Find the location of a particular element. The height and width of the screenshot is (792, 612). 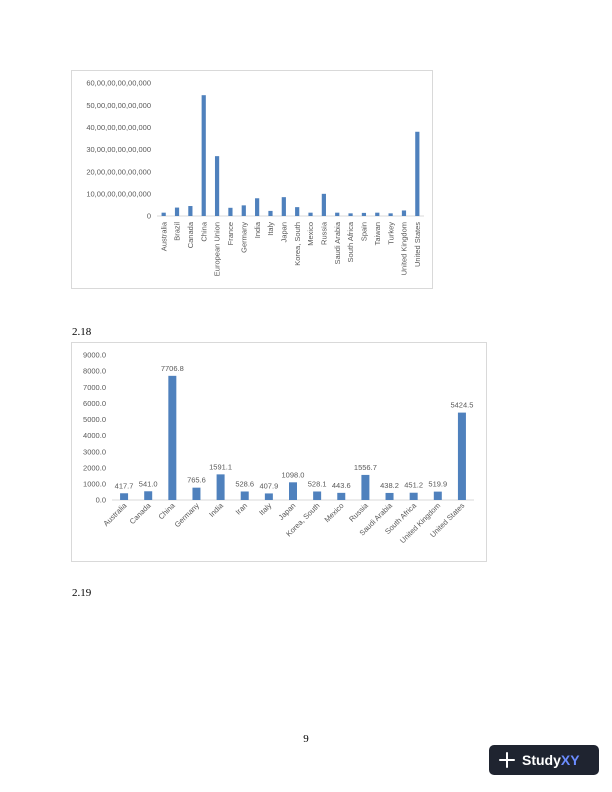

studyxy-badge: StudyXY is located at coordinates (544, 760).